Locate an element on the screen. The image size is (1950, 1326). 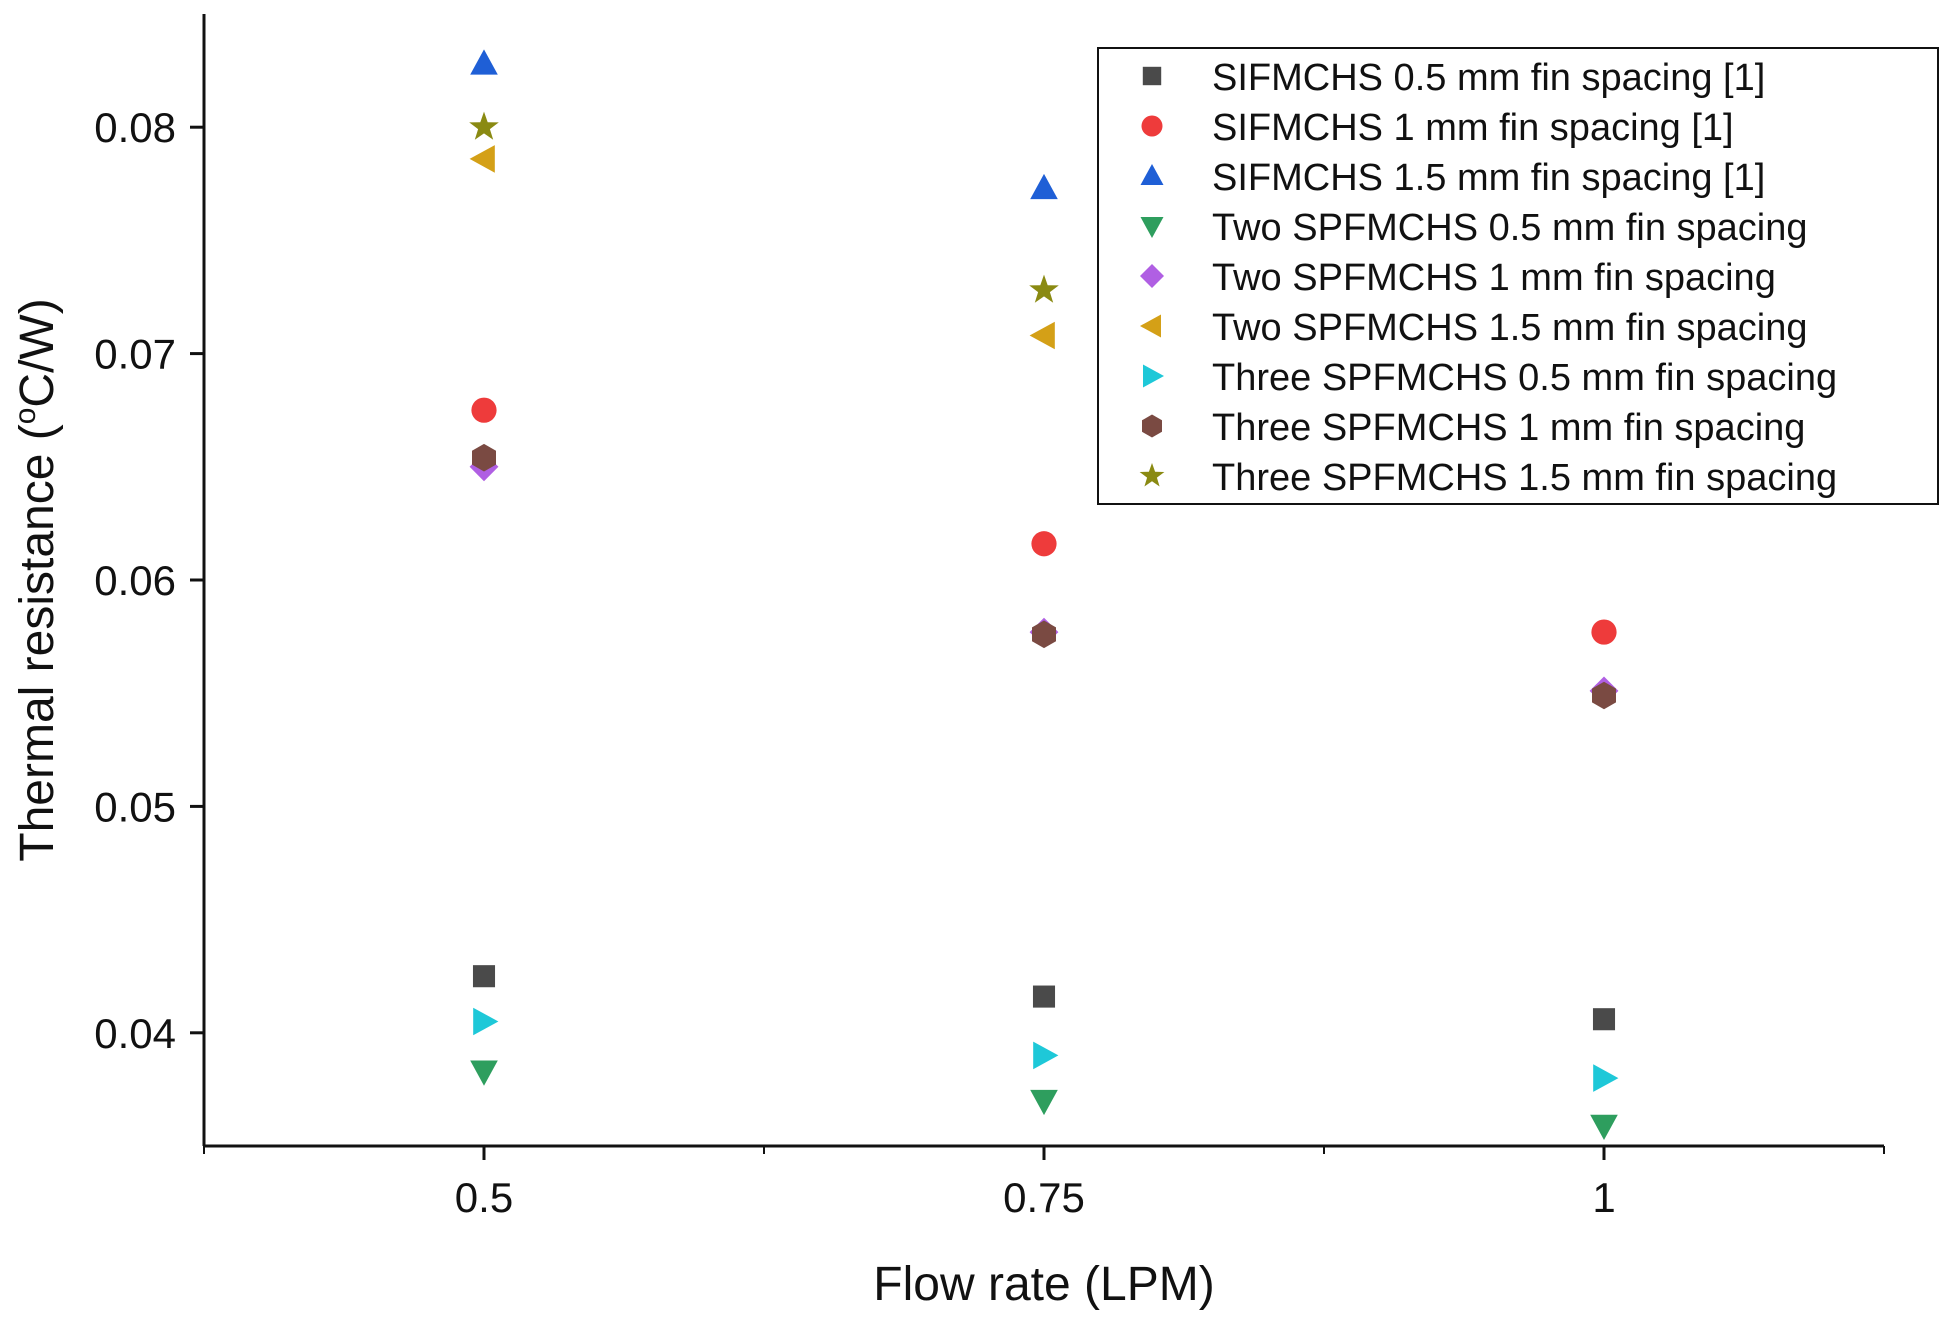
x-tick-label: 0.75 is located at coordinates (1044, 1197).